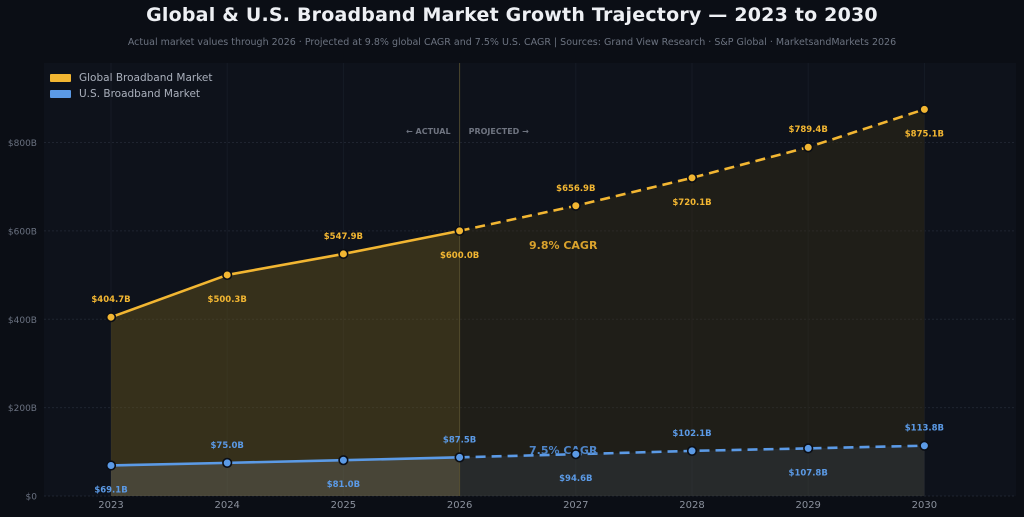  Describe the element at coordinates (60, 93) in the screenshot. I see `legend-swatch-us` at that location.